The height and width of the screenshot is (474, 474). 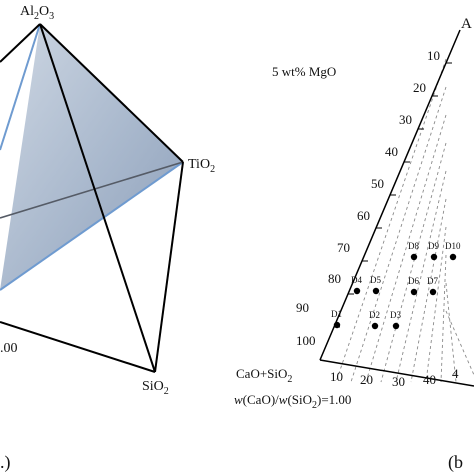 I want to click on point-d6, so click(x=414, y=292).